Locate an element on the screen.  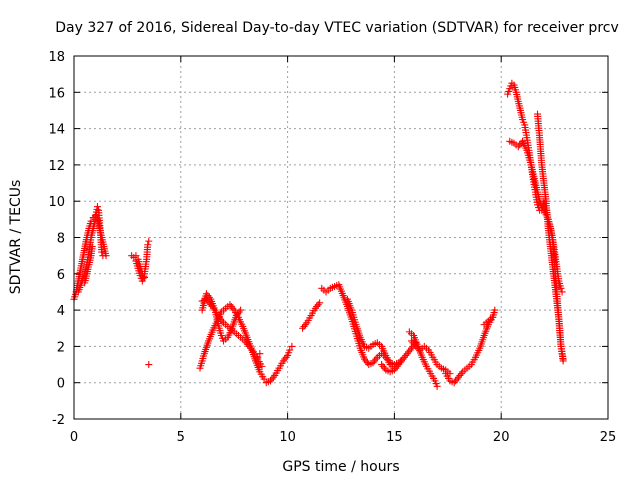
y-tick-label: 2 is located at coordinates (61, 347).